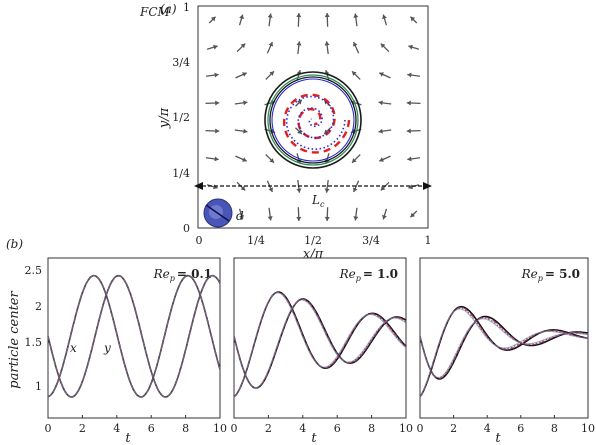  Describe the element at coordinates (164, 118) in the screenshot. I see `top-y-axis-label: y/π` at that location.